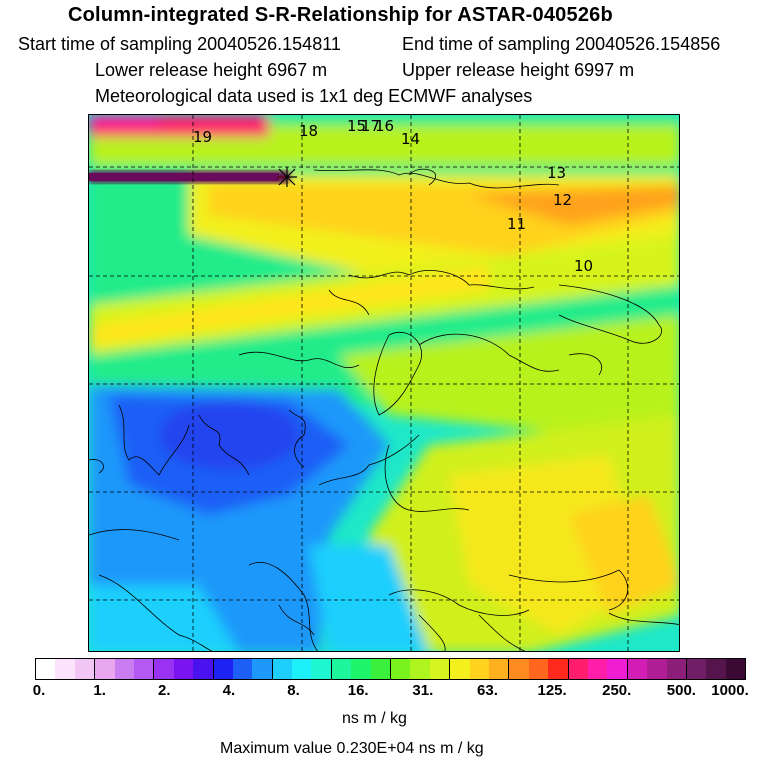 The width and height of the screenshot is (768, 768). What do you see at coordinates (384, 126) in the screenshot?
I see `label-16: 16` at bounding box center [384, 126].